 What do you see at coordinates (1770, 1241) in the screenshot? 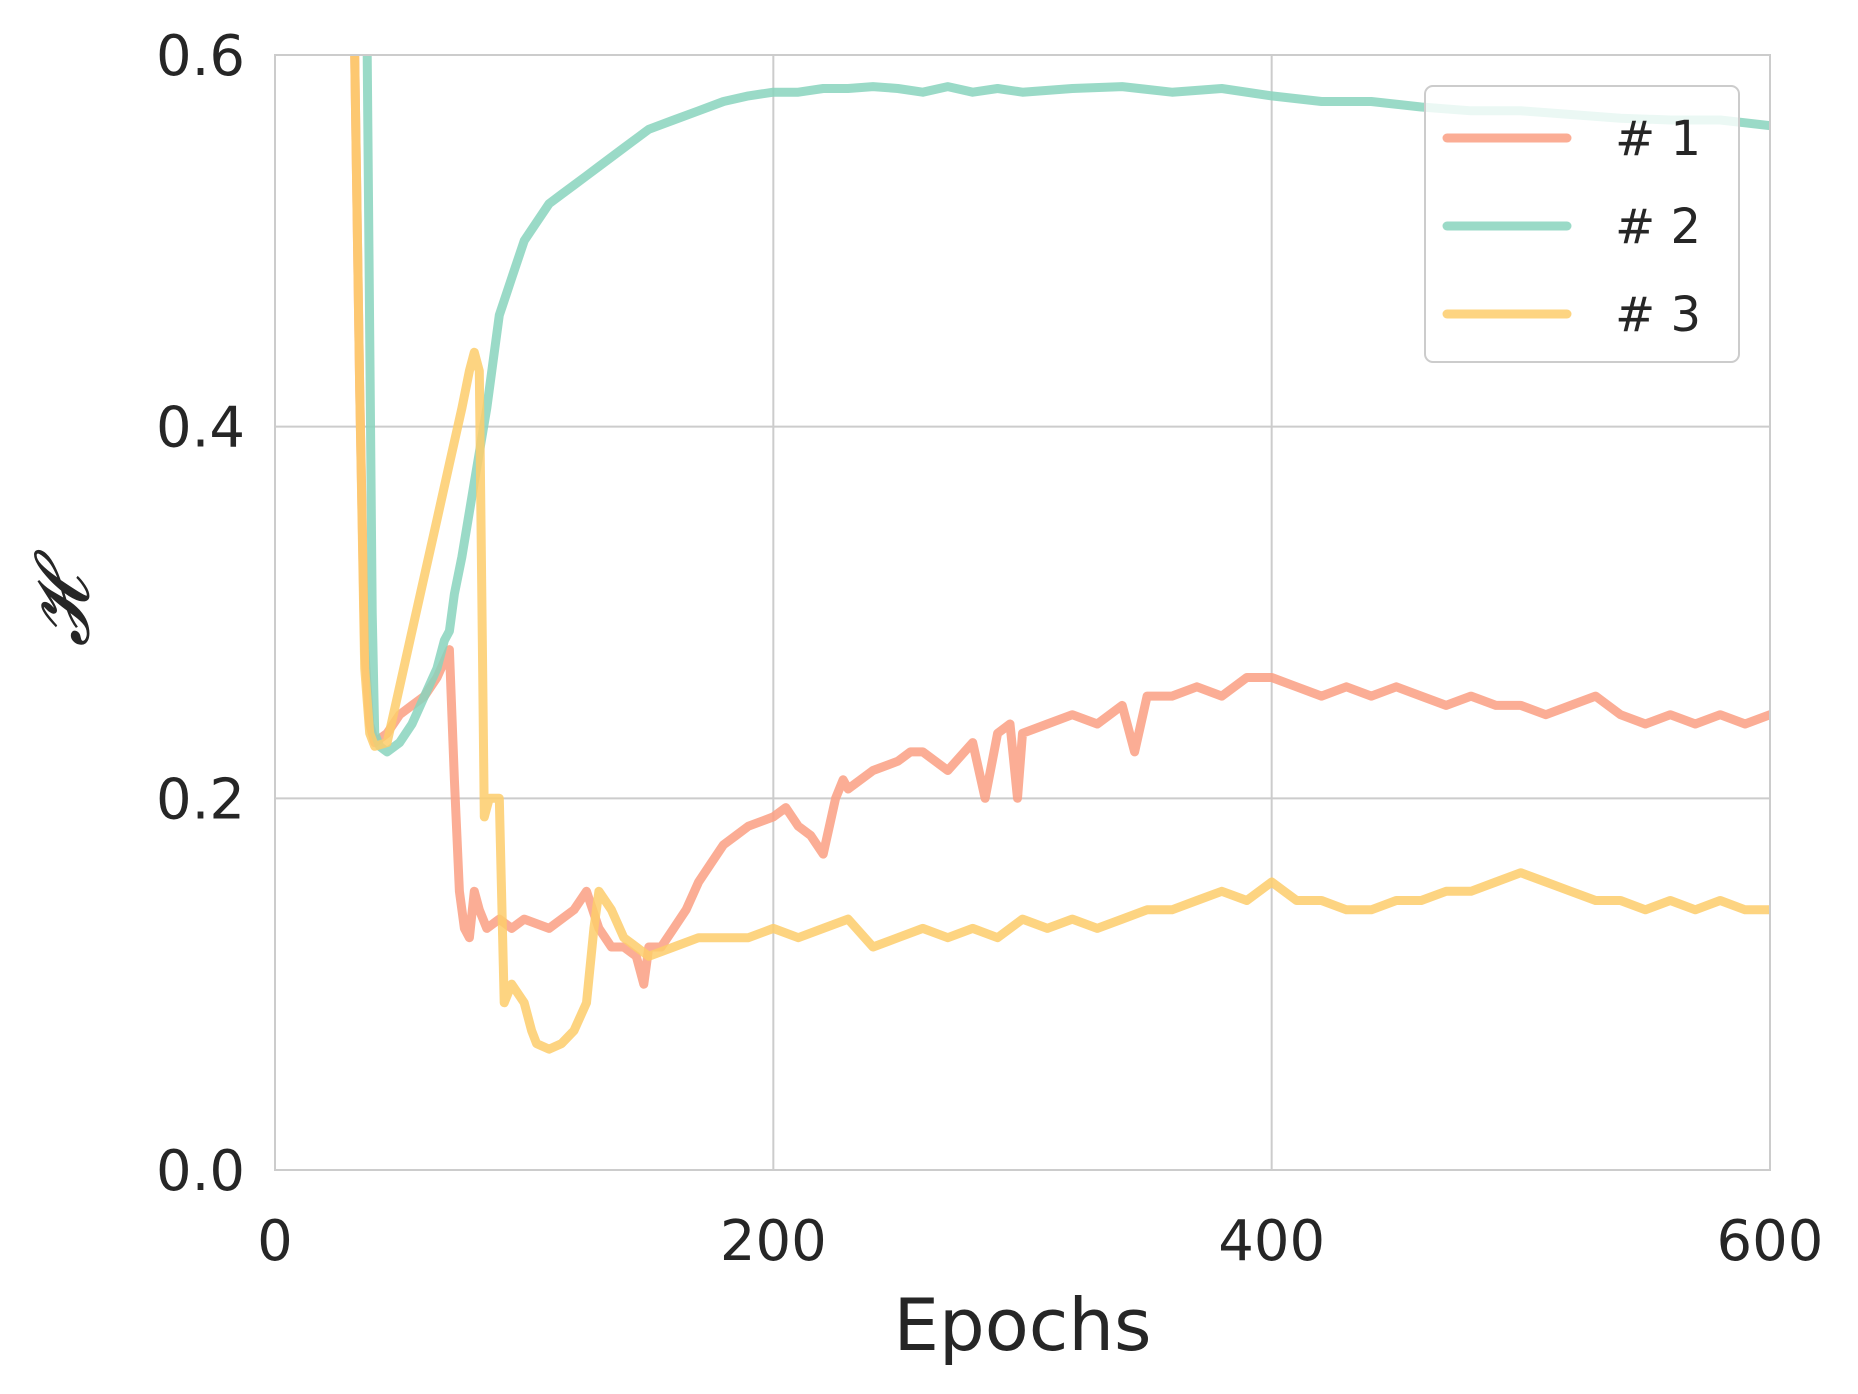
I see `x-tick-label: 600` at bounding box center [1770, 1241].